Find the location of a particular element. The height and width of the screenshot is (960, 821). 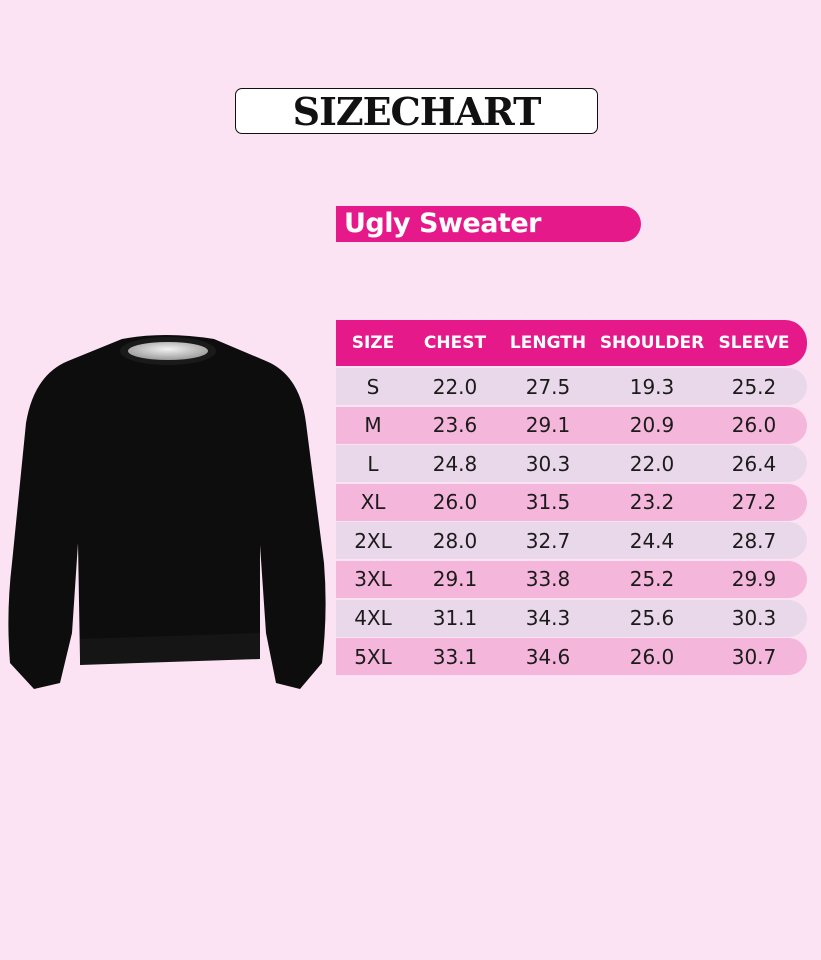

table-cell: 29.9 is located at coordinates (754, 579).